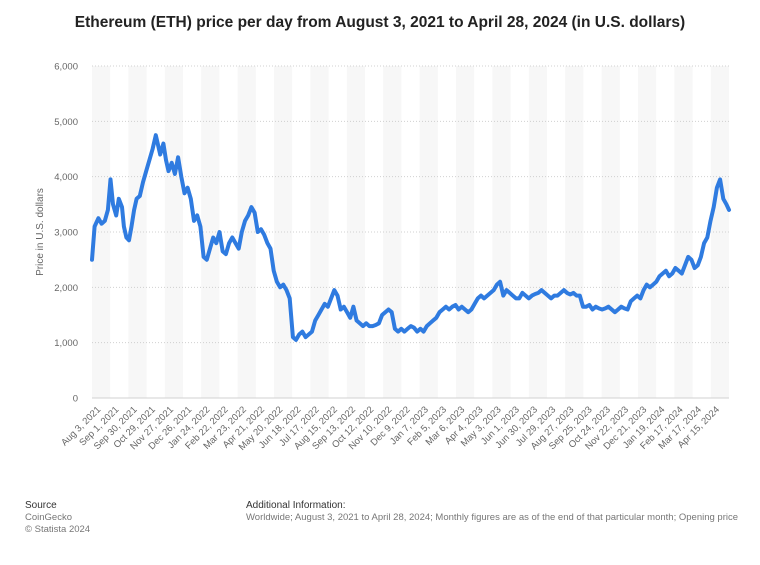 This screenshot has height=565, width=760. I want to click on copyright: © Statista 2024, so click(58, 529).